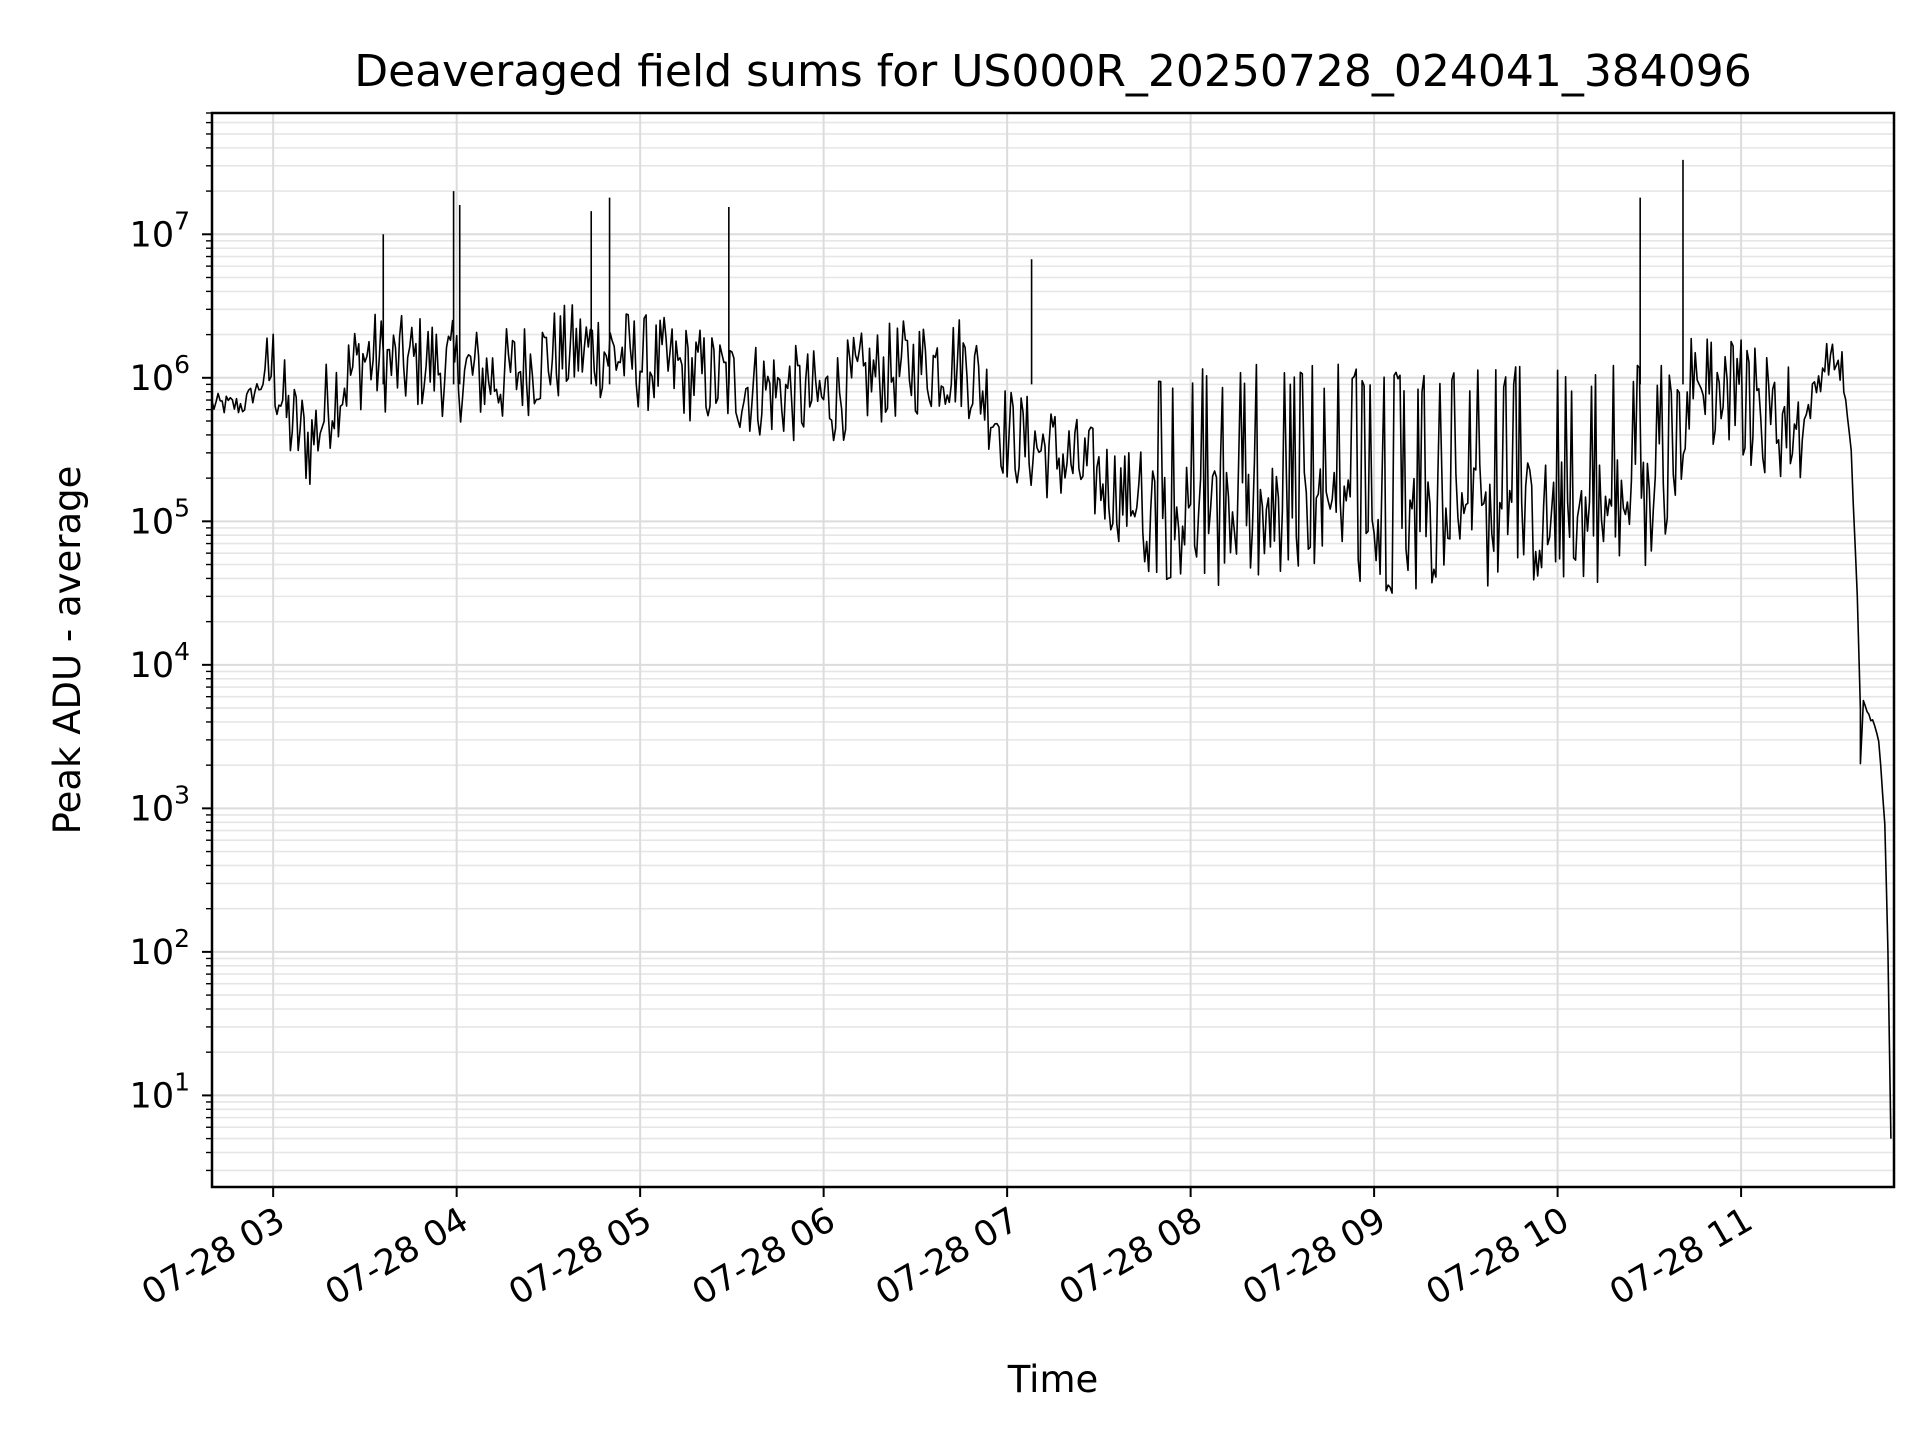 The width and height of the screenshot is (1920, 1440). Describe the element at coordinates (160, 948) in the screenshot. I see `y-tick-label: 10²` at that location.